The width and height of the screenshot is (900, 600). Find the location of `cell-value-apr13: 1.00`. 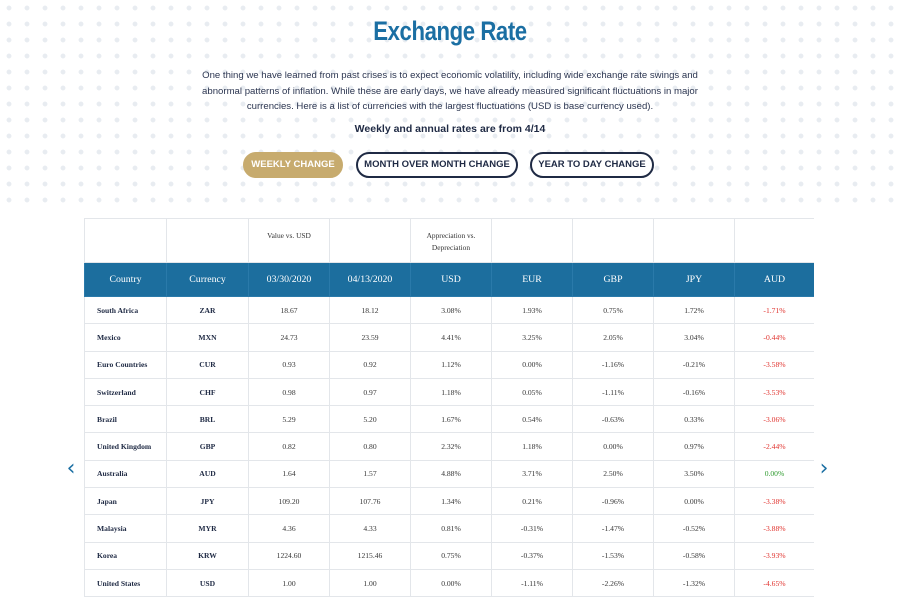

cell-value-apr13: 1.00 is located at coordinates (370, 583).